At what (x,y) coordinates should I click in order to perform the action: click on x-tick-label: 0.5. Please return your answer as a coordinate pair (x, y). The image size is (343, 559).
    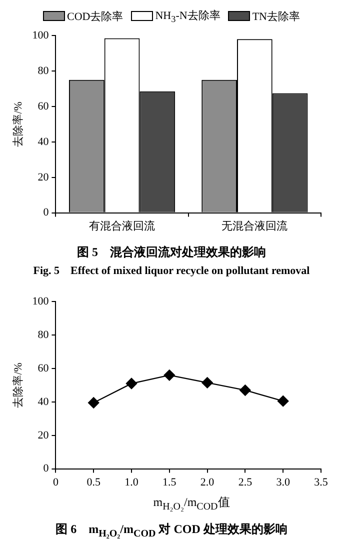
    Looking at the image, I should click on (93, 482).